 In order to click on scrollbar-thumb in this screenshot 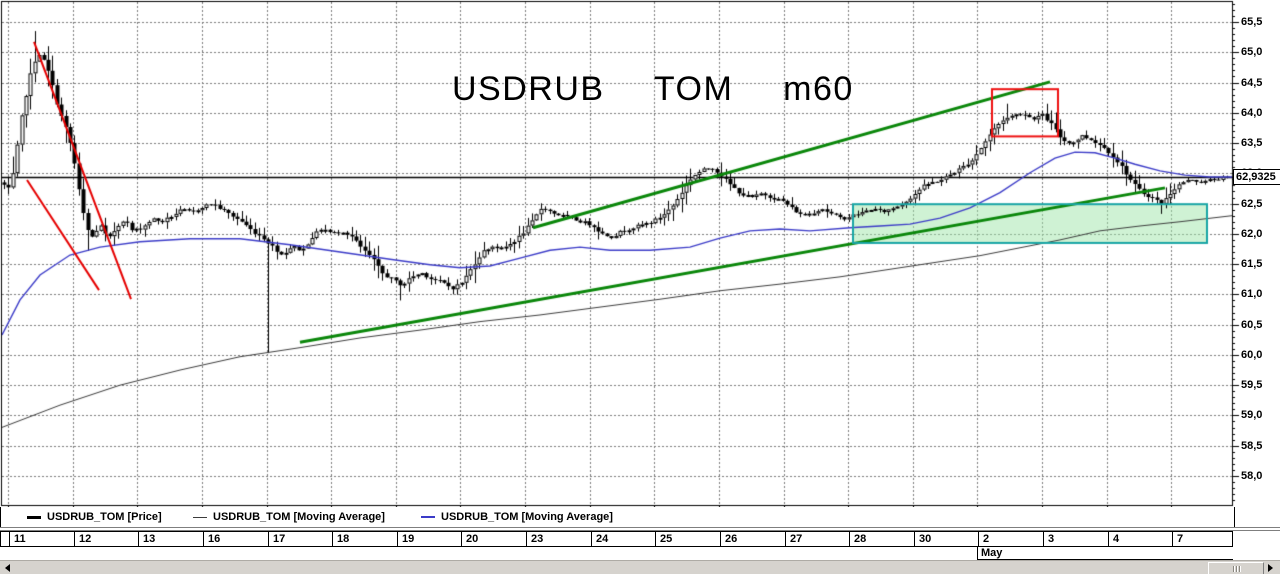, I will do `click(1236, 568)`.